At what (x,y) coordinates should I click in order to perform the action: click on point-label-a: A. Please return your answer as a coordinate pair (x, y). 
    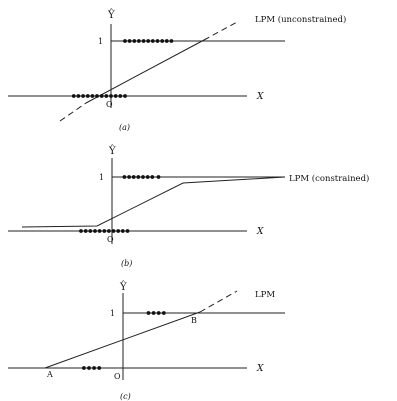
    Looking at the image, I should click on (49, 374).